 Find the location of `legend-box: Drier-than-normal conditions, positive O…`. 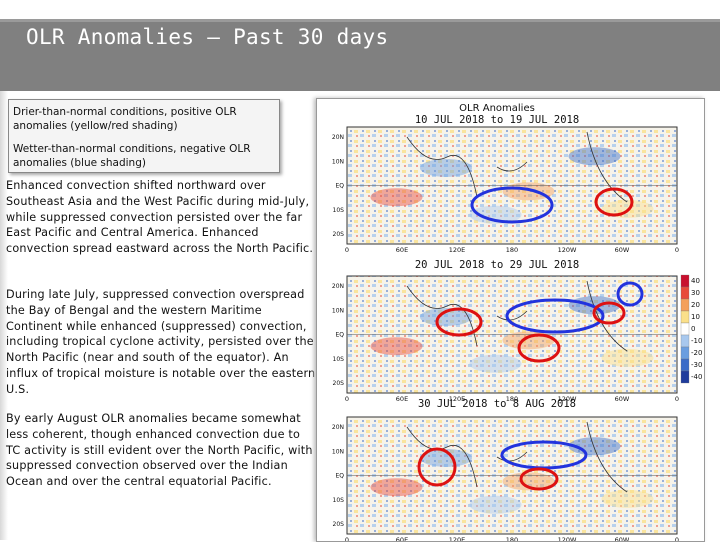

legend-box: Drier-than-normal conditions, positive O… is located at coordinates (144, 136).